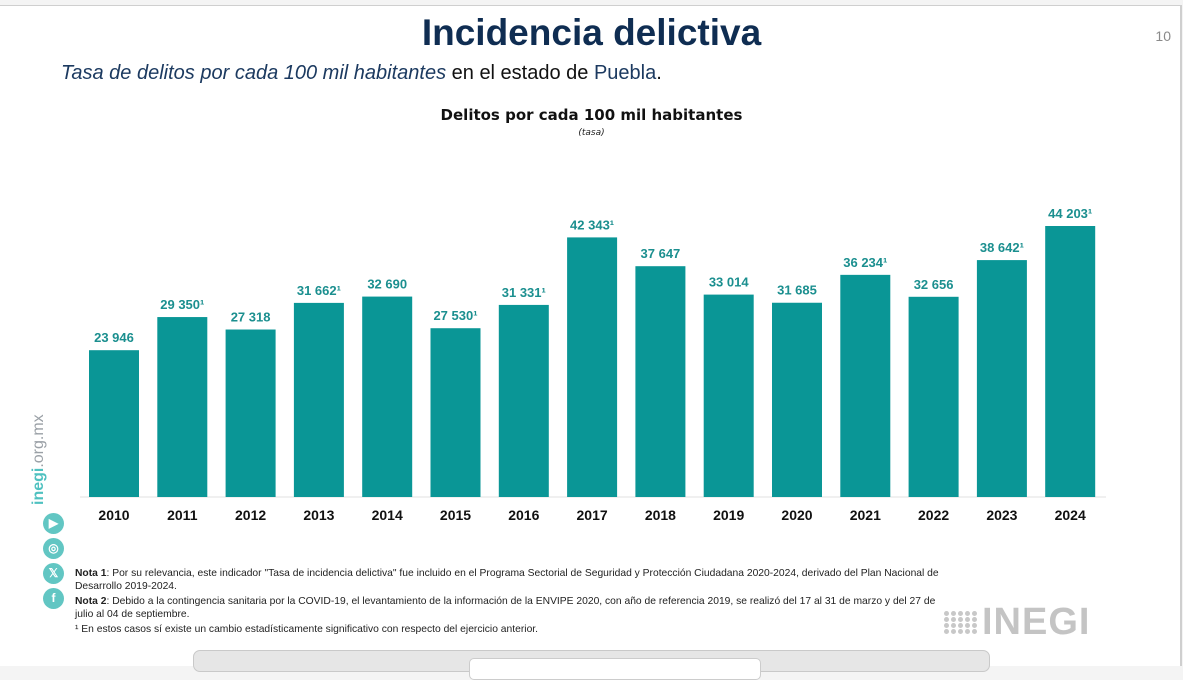  I want to click on logo-text: INEGI, so click(1036, 621).